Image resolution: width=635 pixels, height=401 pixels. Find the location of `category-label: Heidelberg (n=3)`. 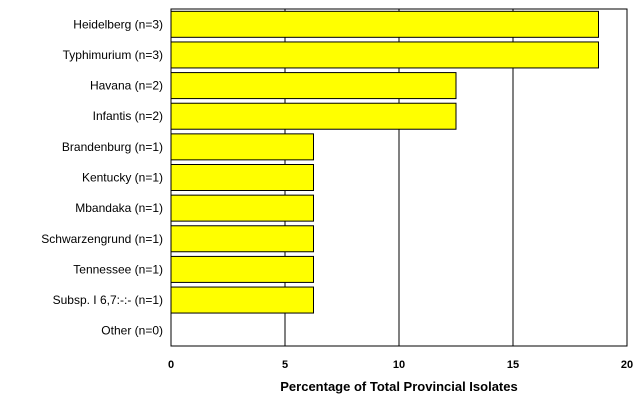

category-label: Heidelberg (n=3) is located at coordinates (118, 24).